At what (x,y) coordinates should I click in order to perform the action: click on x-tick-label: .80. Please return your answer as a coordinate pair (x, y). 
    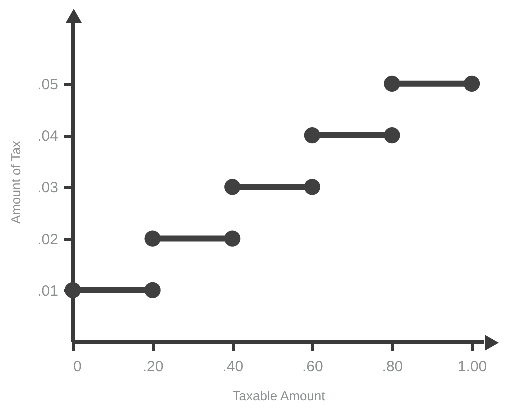
    Looking at the image, I should click on (393, 367).